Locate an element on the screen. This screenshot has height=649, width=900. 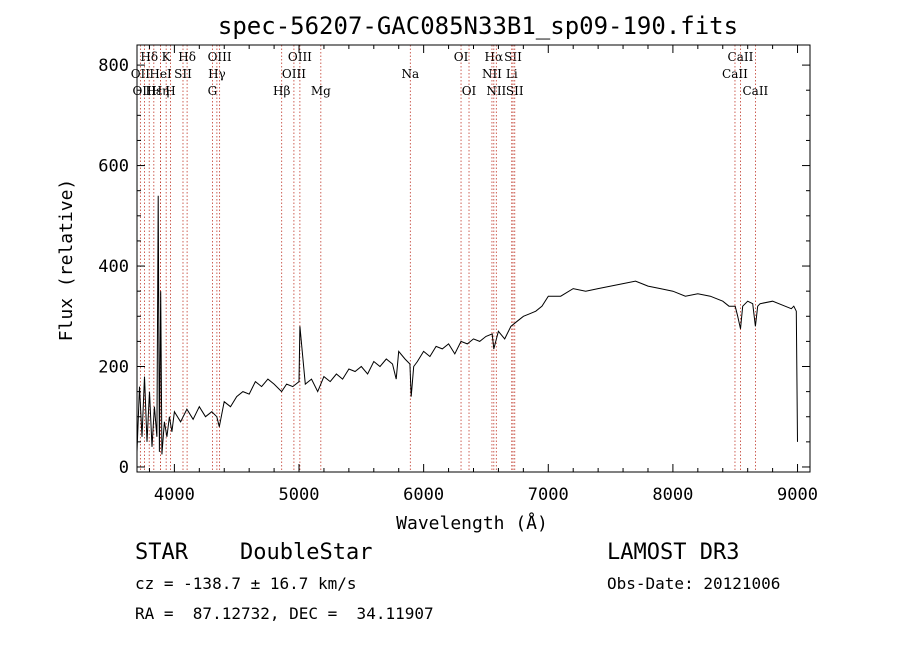
line-marker-label: K is located at coordinates (167, 57).